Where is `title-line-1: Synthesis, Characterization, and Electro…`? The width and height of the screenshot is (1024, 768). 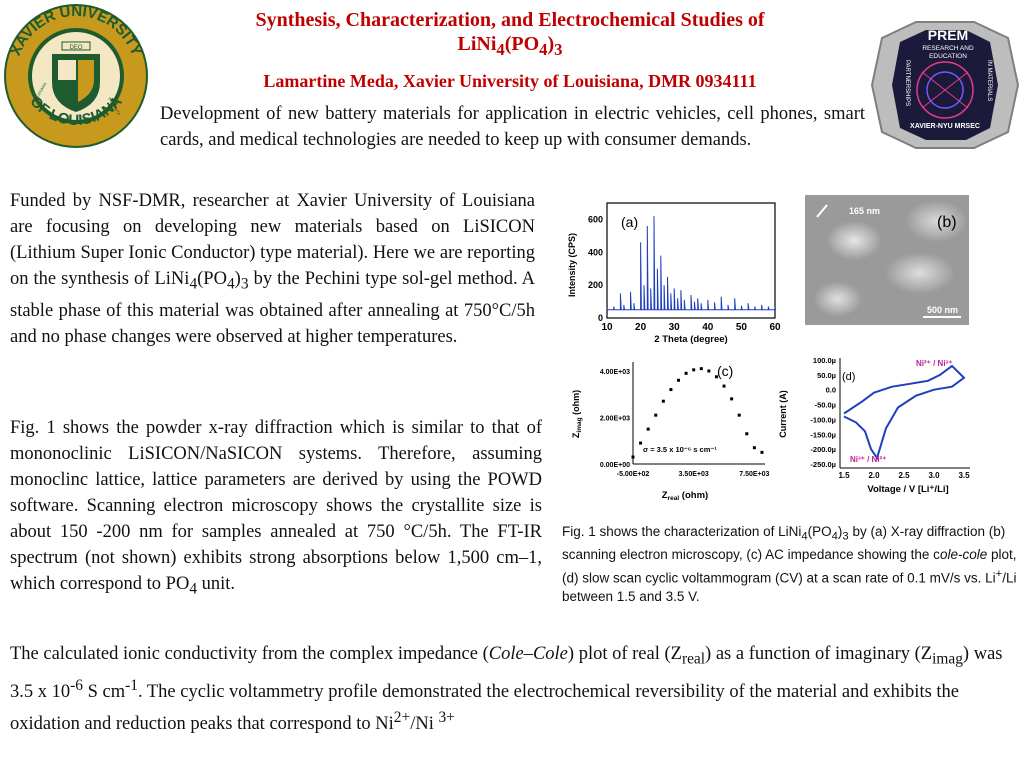 title-line-1: Synthesis, Characterization, and Electro… is located at coordinates (510, 20).